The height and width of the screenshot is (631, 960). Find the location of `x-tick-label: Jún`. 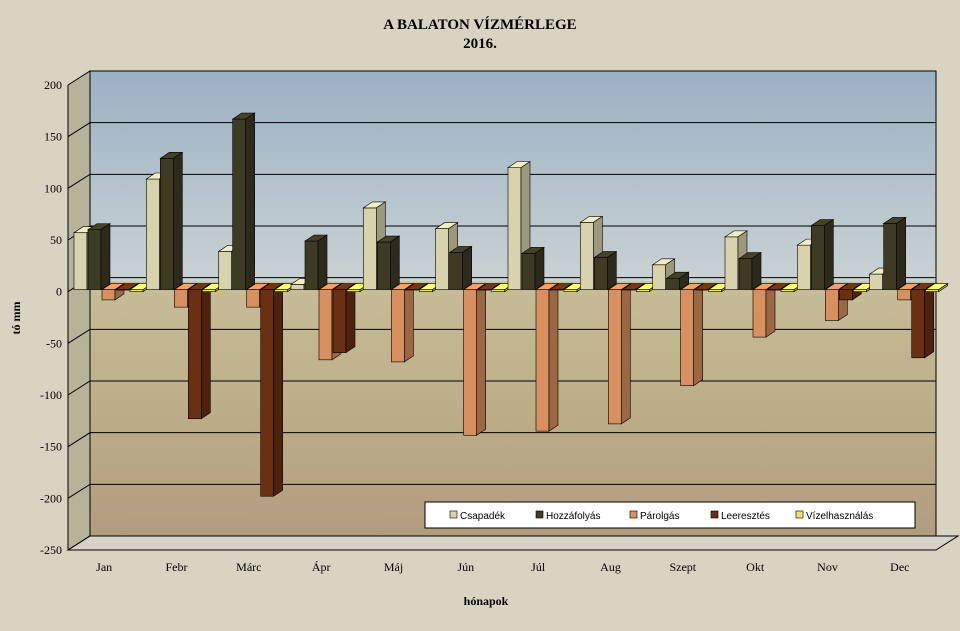

x-tick-label: Jún is located at coordinates (465, 567).